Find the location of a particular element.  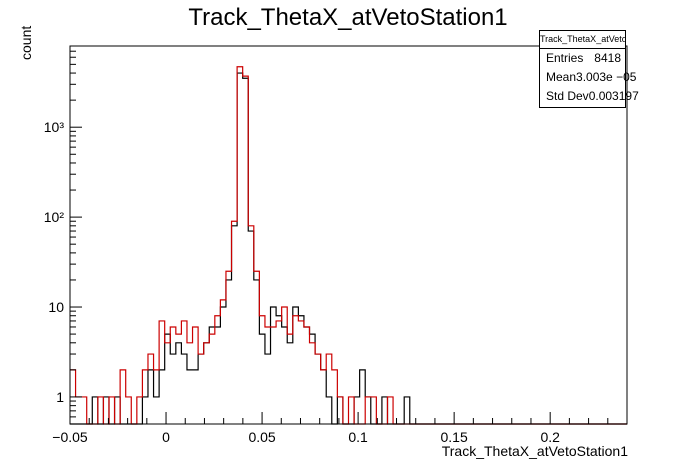

stats-label: Std Dev is located at coordinates (567, 96).